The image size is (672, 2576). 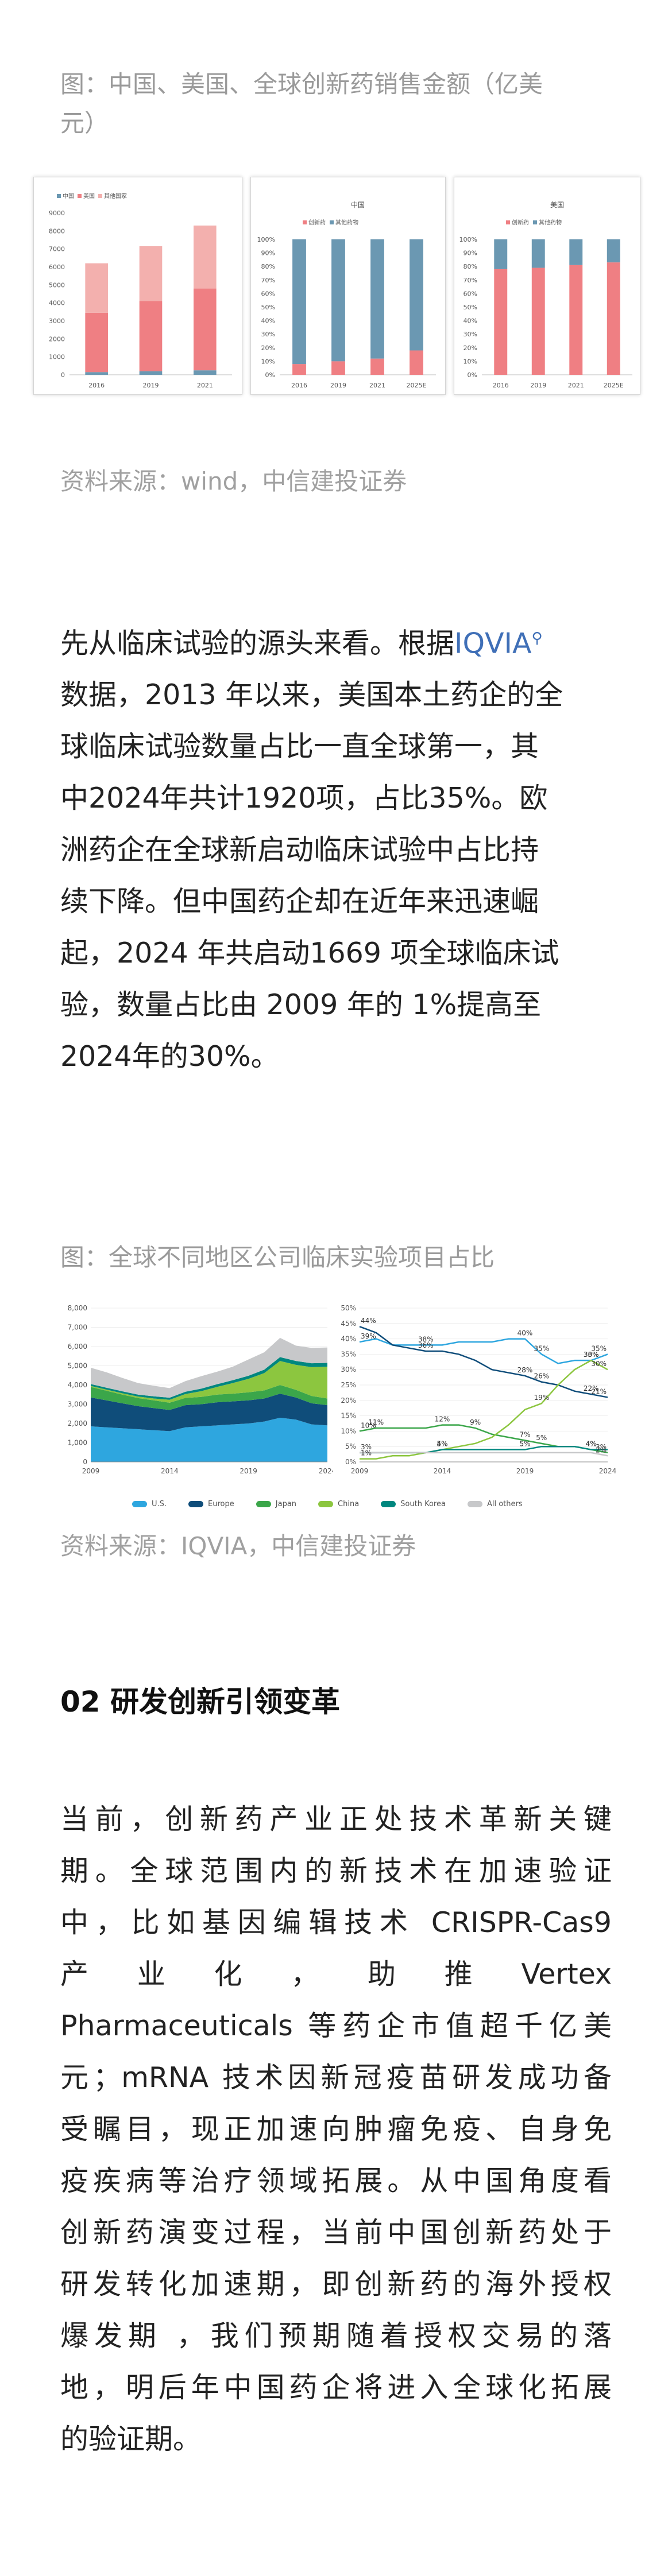 I want to click on chart-title: 中国, so click(x=358, y=204).